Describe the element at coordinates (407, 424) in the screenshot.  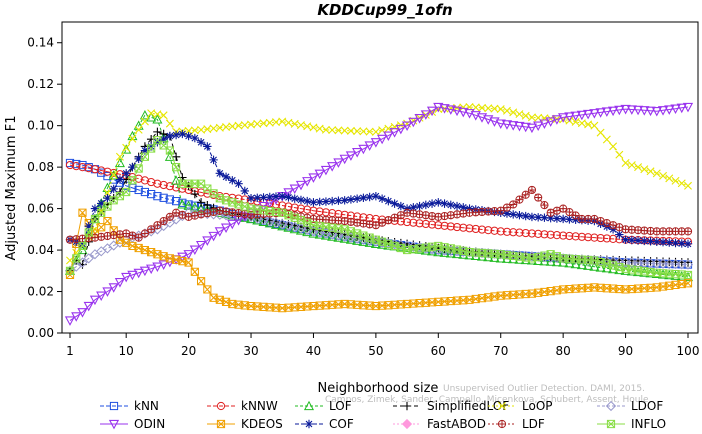
I see `legend-marker-fastabod` at that location.